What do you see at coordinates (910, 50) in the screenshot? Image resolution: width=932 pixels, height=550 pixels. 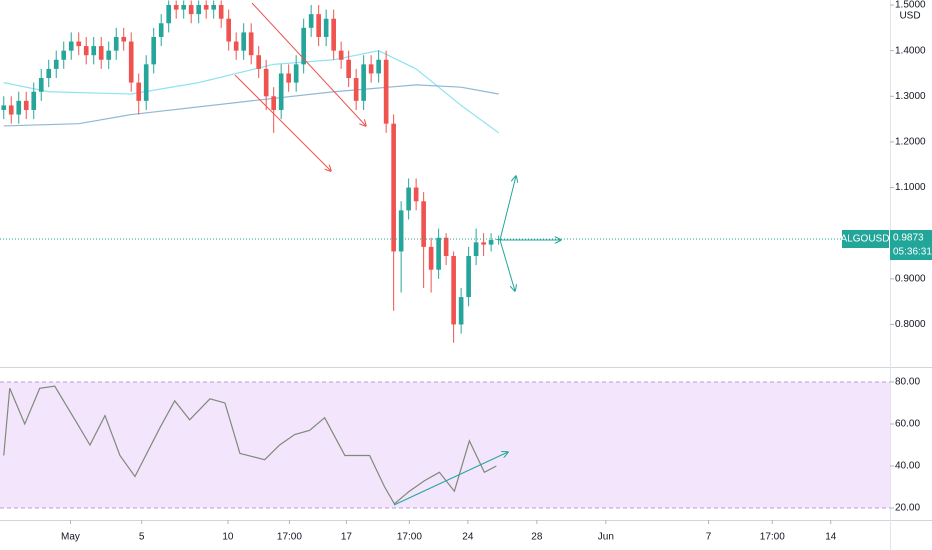 I see `y-tick-label: 1.4000` at bounding box center [910, 50].